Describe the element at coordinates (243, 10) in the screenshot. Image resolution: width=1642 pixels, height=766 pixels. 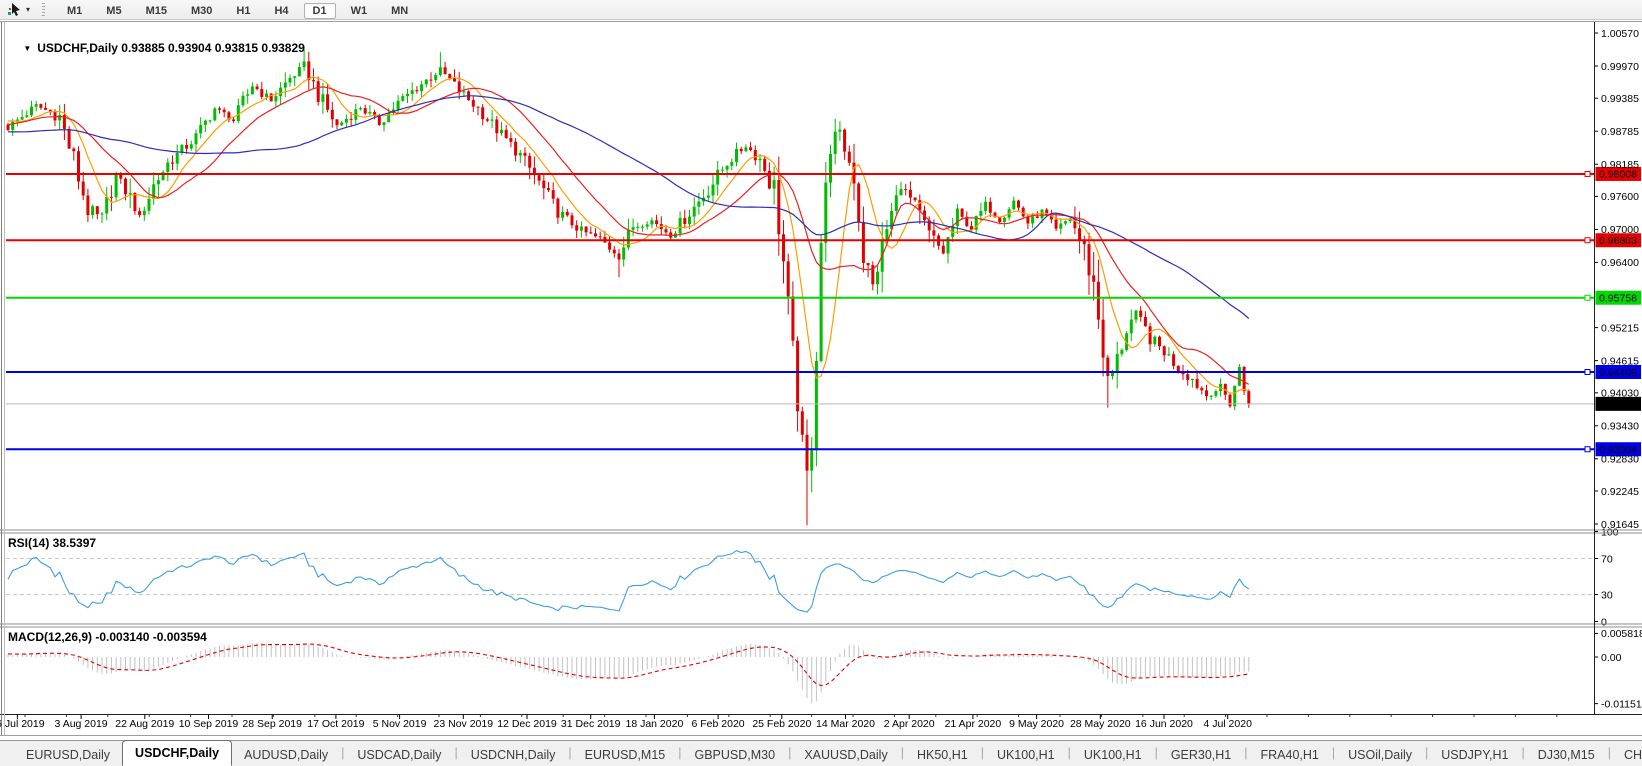
I see `timeframe-button-h1: H1` at that location.